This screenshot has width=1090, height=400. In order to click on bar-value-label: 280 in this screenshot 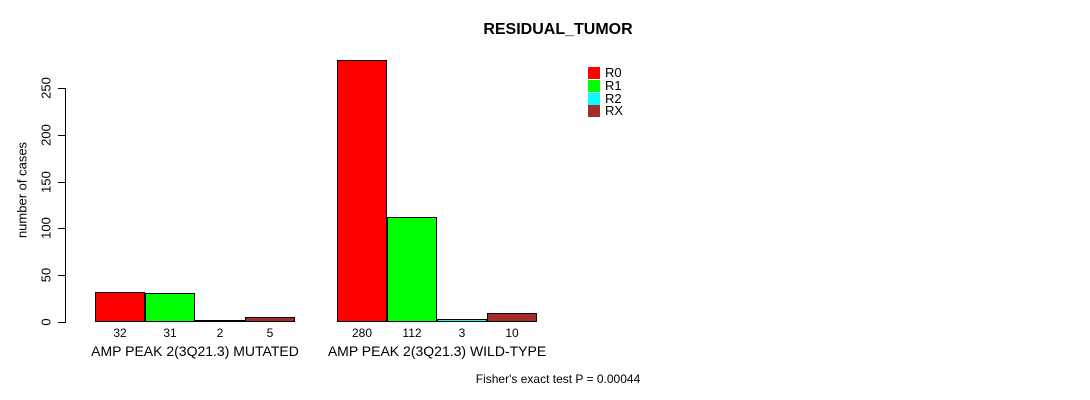, I will do `click(362, 333)`.